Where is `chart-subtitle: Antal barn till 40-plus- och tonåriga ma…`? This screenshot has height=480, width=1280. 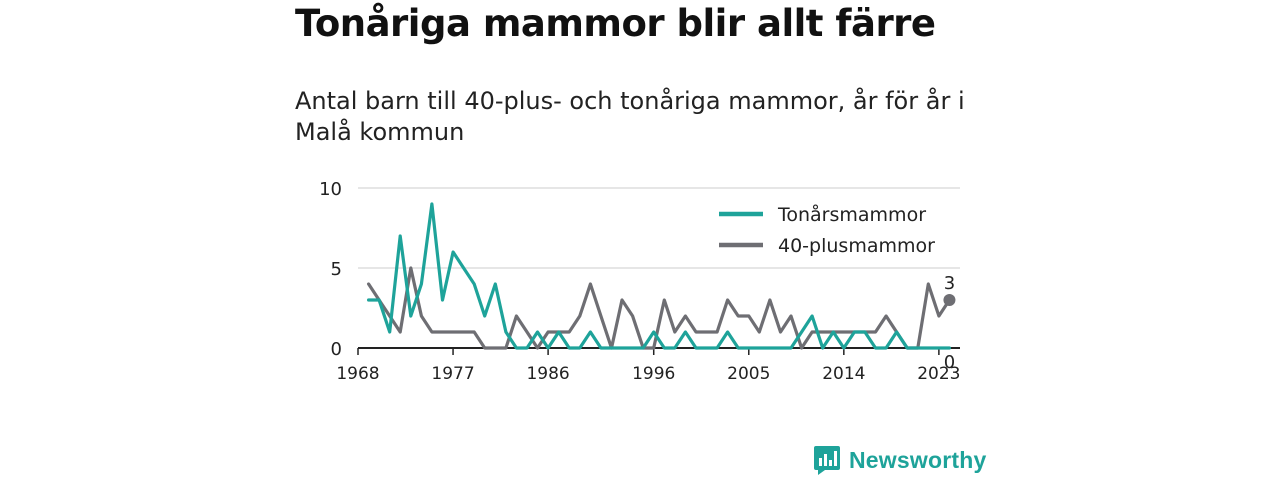 chart-subtitle: Antal barn till 40-plus- och tonåriga ma… is located at coordinates (630, 116).